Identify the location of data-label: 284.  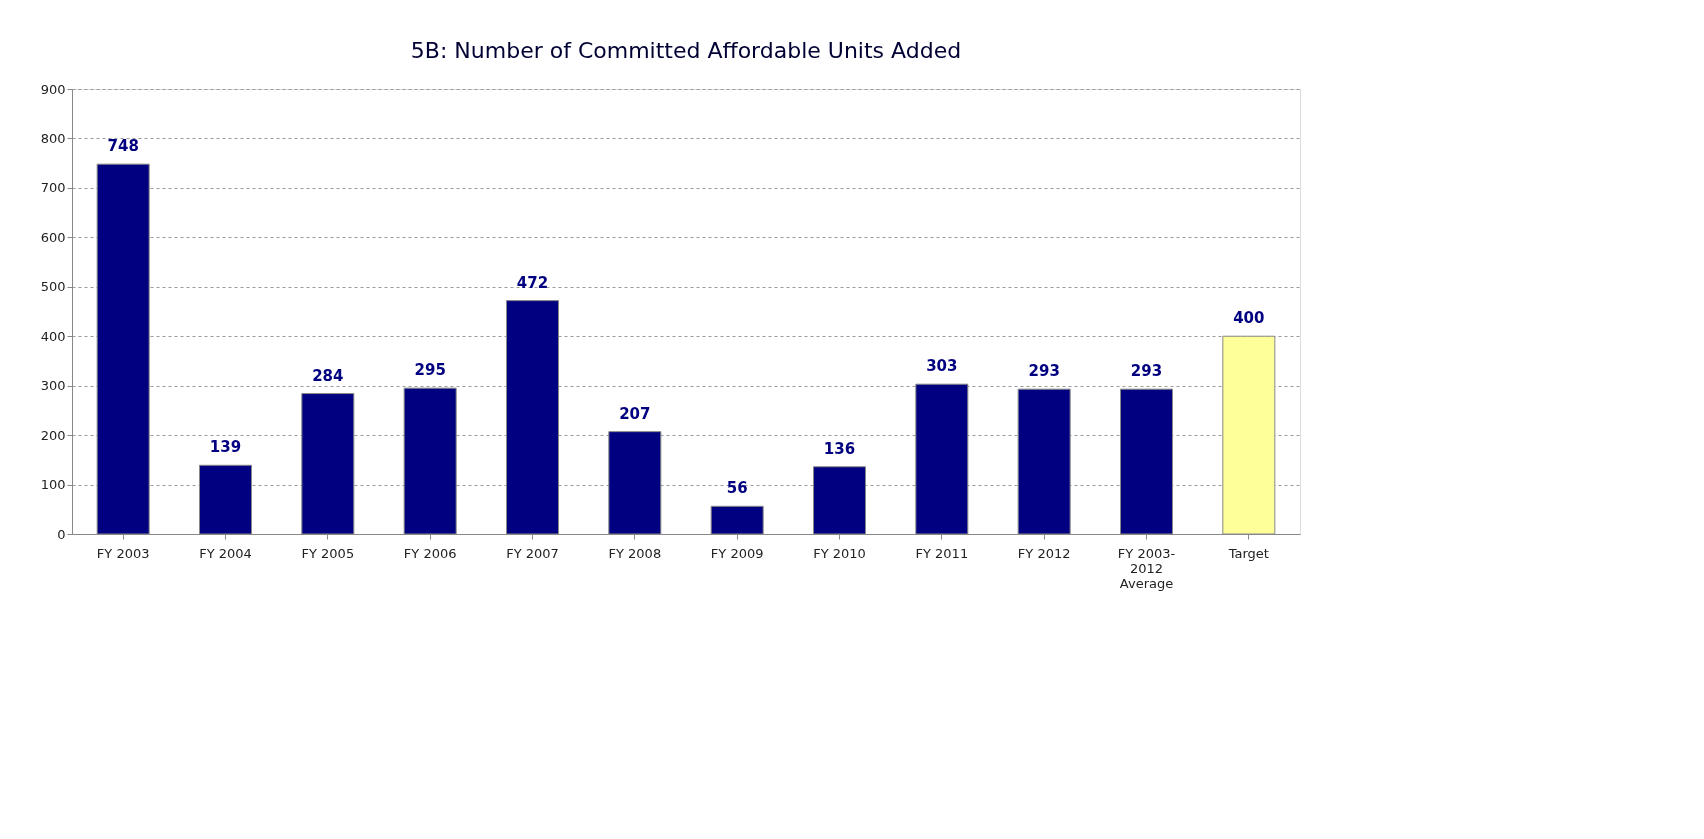
(328, 375).